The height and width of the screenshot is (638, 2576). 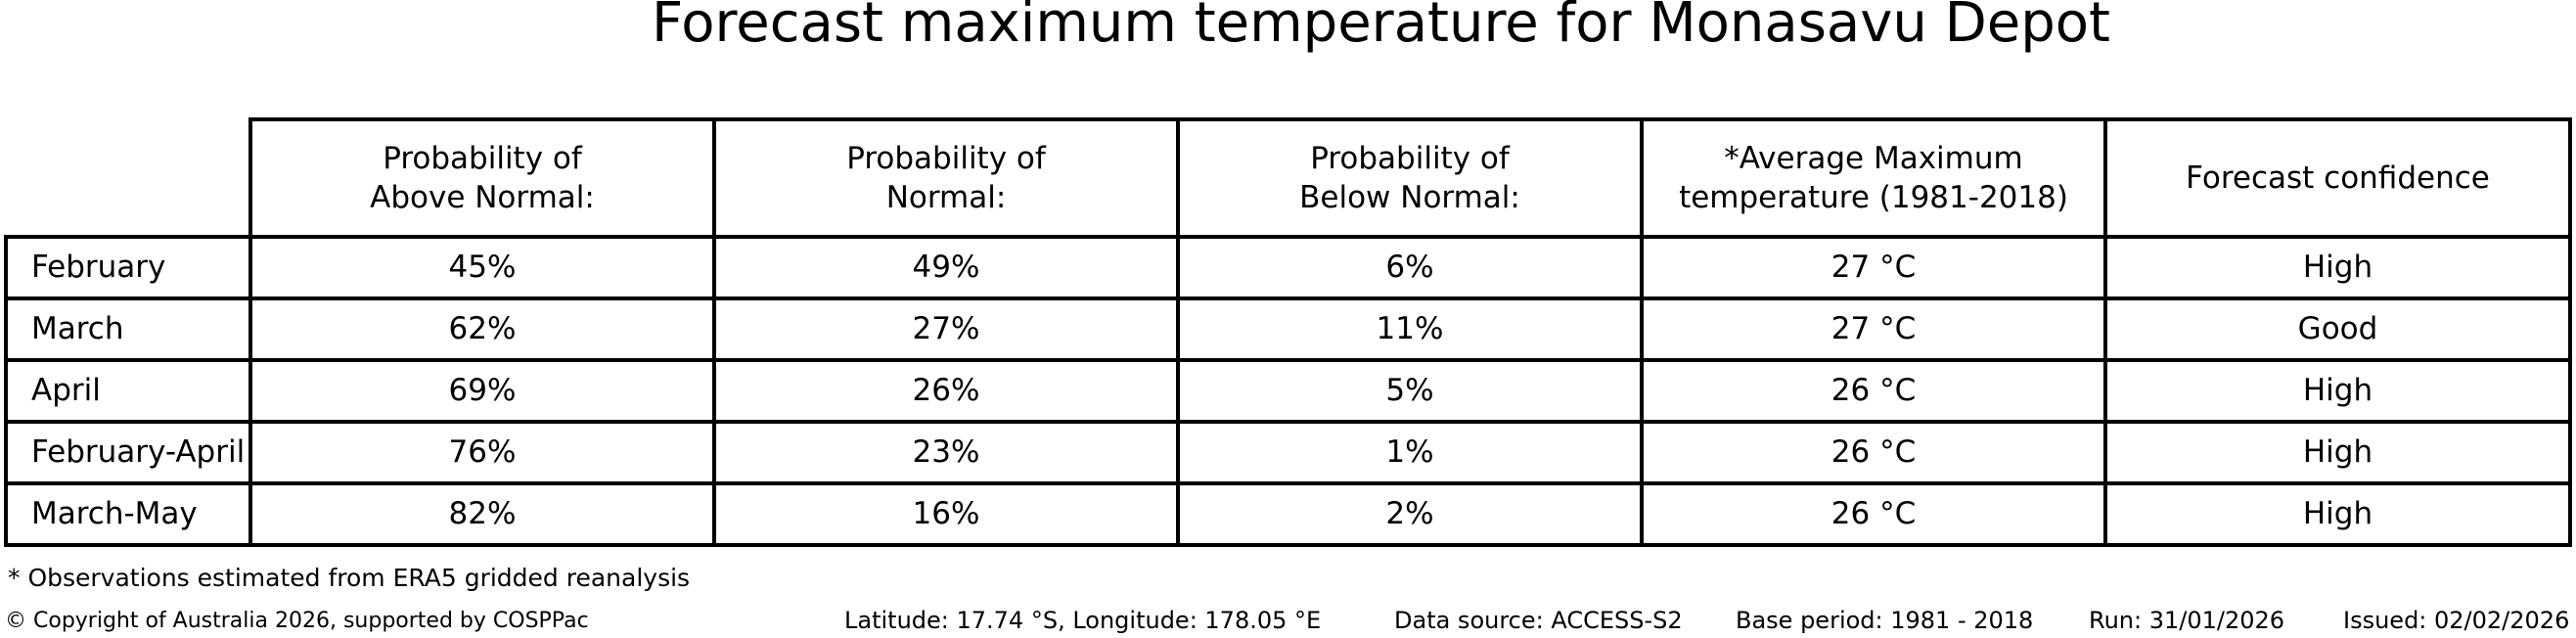 I want to click on cell-above-normal: 45%, so click(x=482, y=267).